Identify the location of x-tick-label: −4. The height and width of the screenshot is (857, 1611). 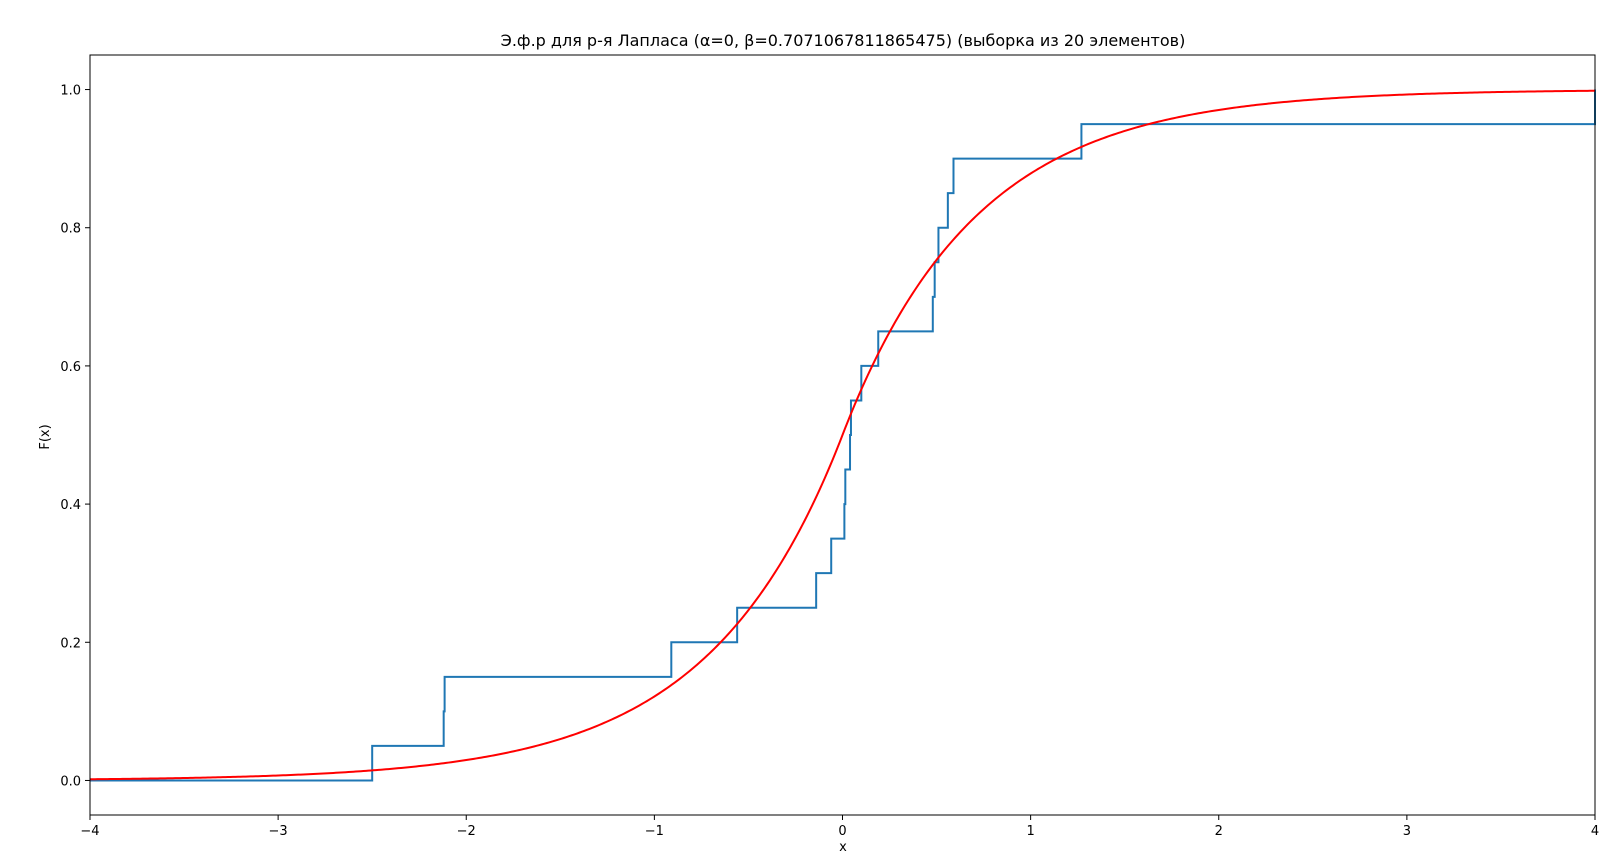
(89, 831).